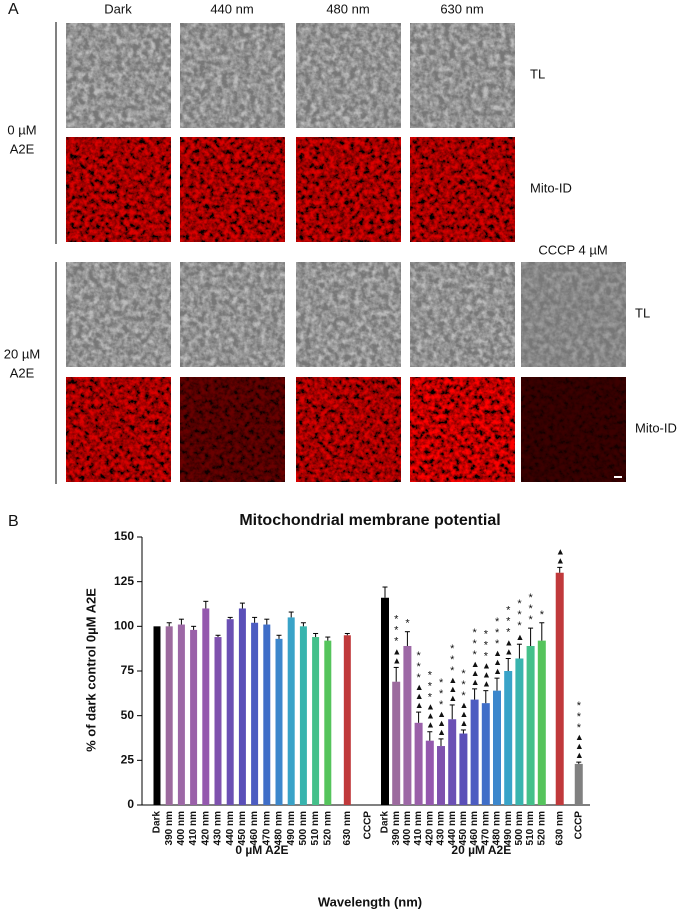 The width and height of the screenshot is (685, 919). What do you see at coordinates (369, 520) in the screenshot?
I see `chart-title: Mitochondrial membrane potential` at bounding box center [369, 520].